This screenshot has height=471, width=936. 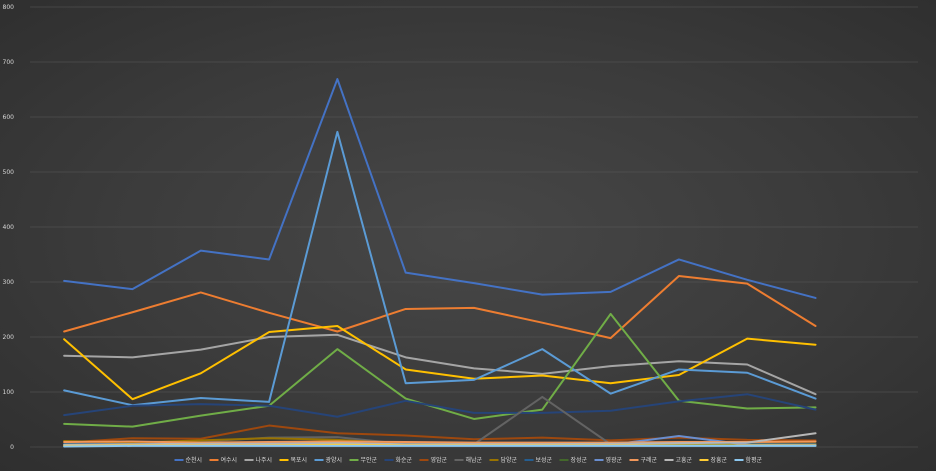 What do you see at coordinates (474, 460) in the screenshot?
I see `legend-label: 해남군` at bounding box center [474, 460].